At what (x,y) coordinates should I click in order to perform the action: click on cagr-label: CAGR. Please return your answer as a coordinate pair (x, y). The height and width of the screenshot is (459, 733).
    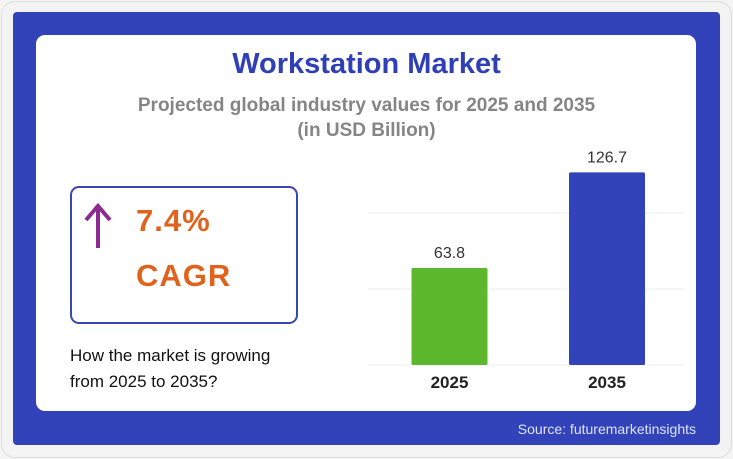
    Looking at the image, I should click on (184, 275).